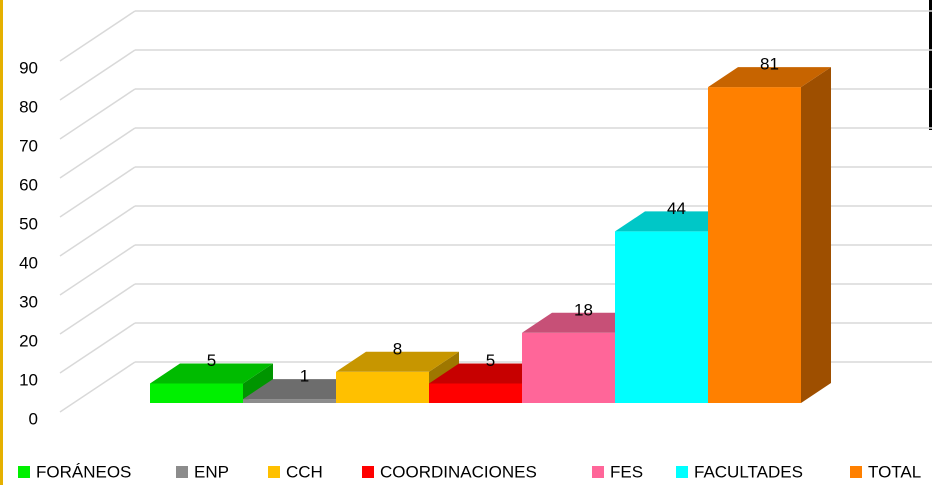  Describe the element at coordinates (458, 471) in the screenshot. I see `legend-label: COORDINACIONES` at that location.